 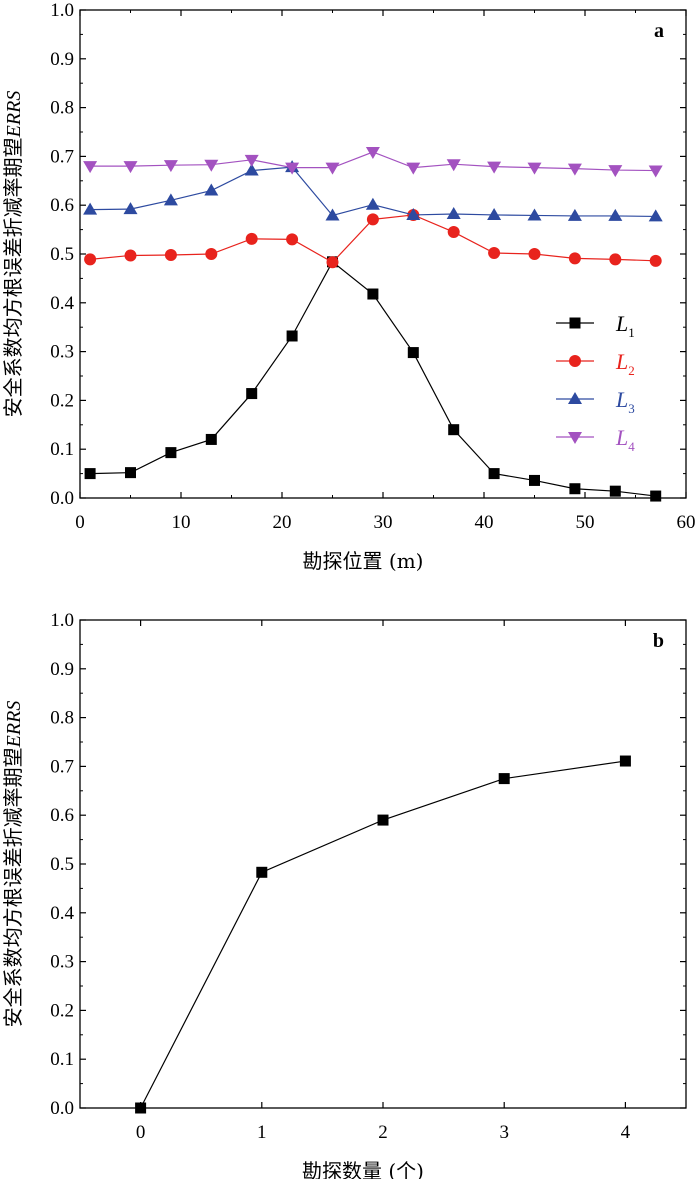 I want to click on y-tick-label: 0.5, so click(x=62, y=254).